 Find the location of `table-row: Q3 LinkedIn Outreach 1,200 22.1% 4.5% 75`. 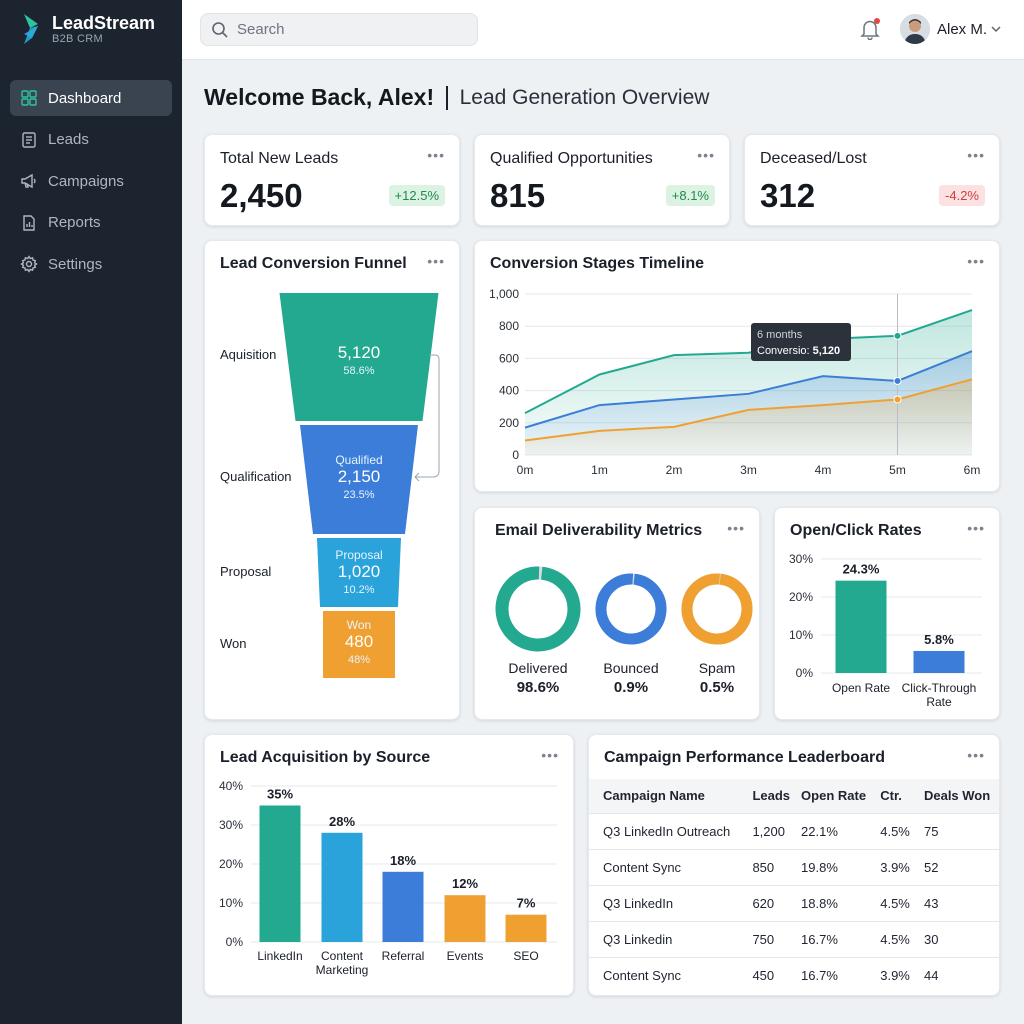

table-row: Q3 LinkedIn Outreach 1,200 22.1% 4.5% 75 is located at coordinates (794, 831).